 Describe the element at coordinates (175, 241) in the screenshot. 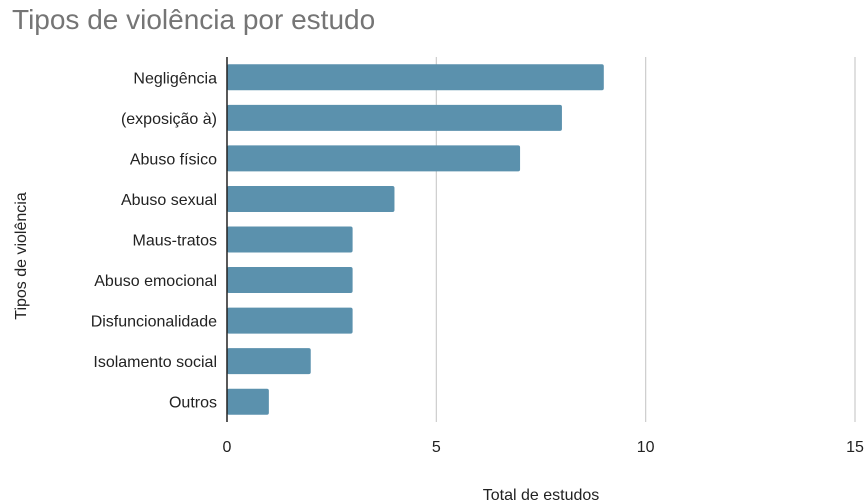

I see `category-label: Maus-tratos` at that location.